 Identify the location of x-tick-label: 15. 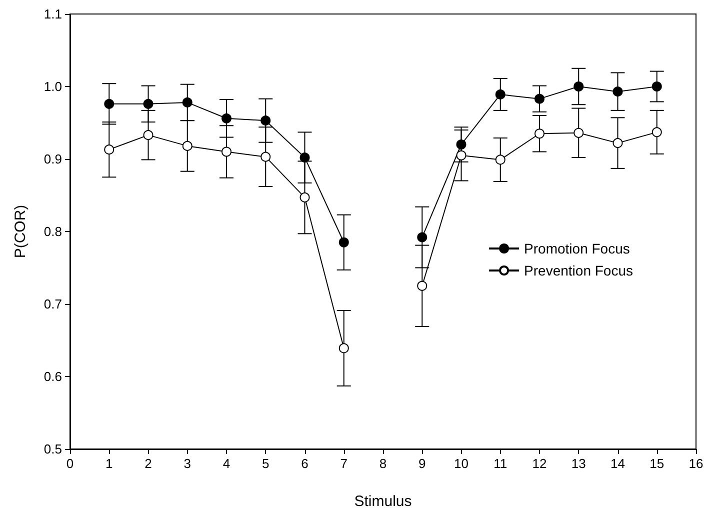
(657, 463).